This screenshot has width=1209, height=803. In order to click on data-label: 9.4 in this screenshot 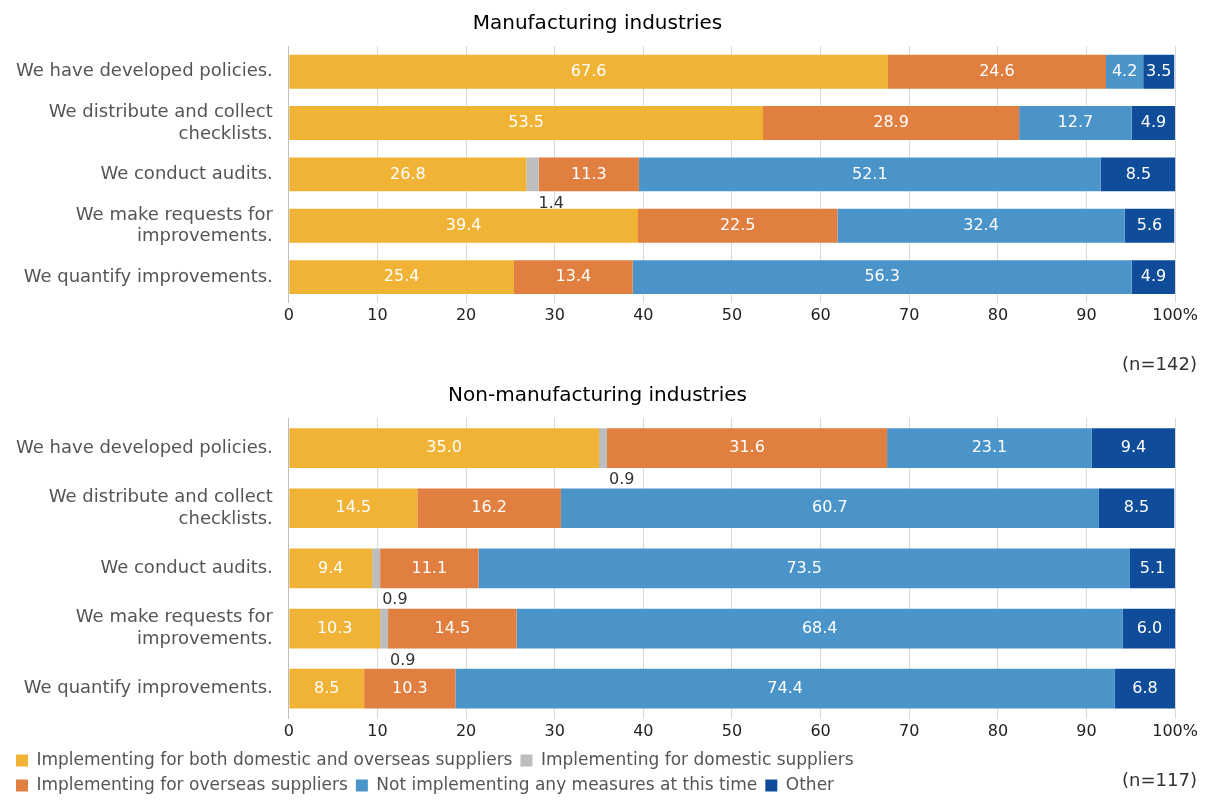, I will do `click(1133, 447)`.